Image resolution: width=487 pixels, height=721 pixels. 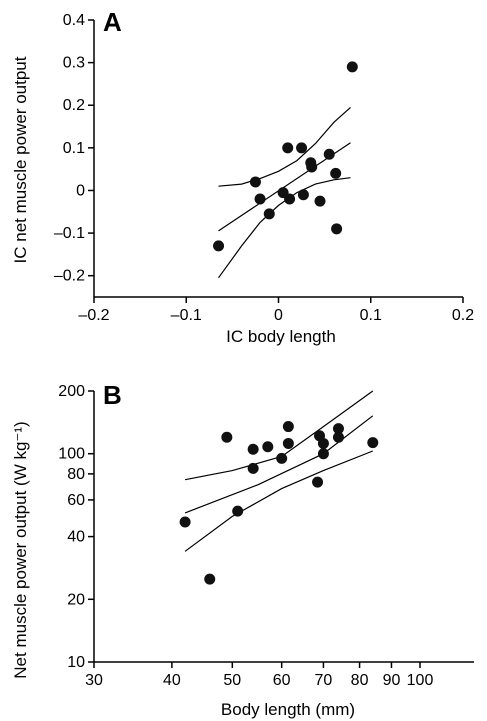 What do you see at coordinates (20, 159) in the screenshot?
I see `panel-a-y-axis-label: IC net muscle power output` at bounding box center [20, 159].